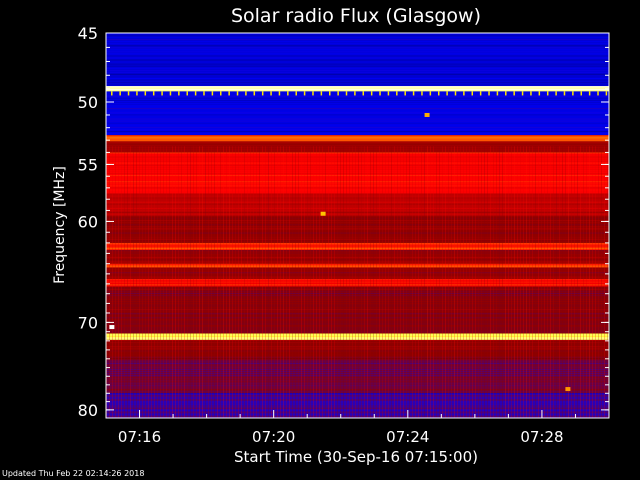 This screenshot has width=640, height=480. Describe the element at coordinates (88, 221) in the screenshot. I see `y-tick-label: 60` at that location.